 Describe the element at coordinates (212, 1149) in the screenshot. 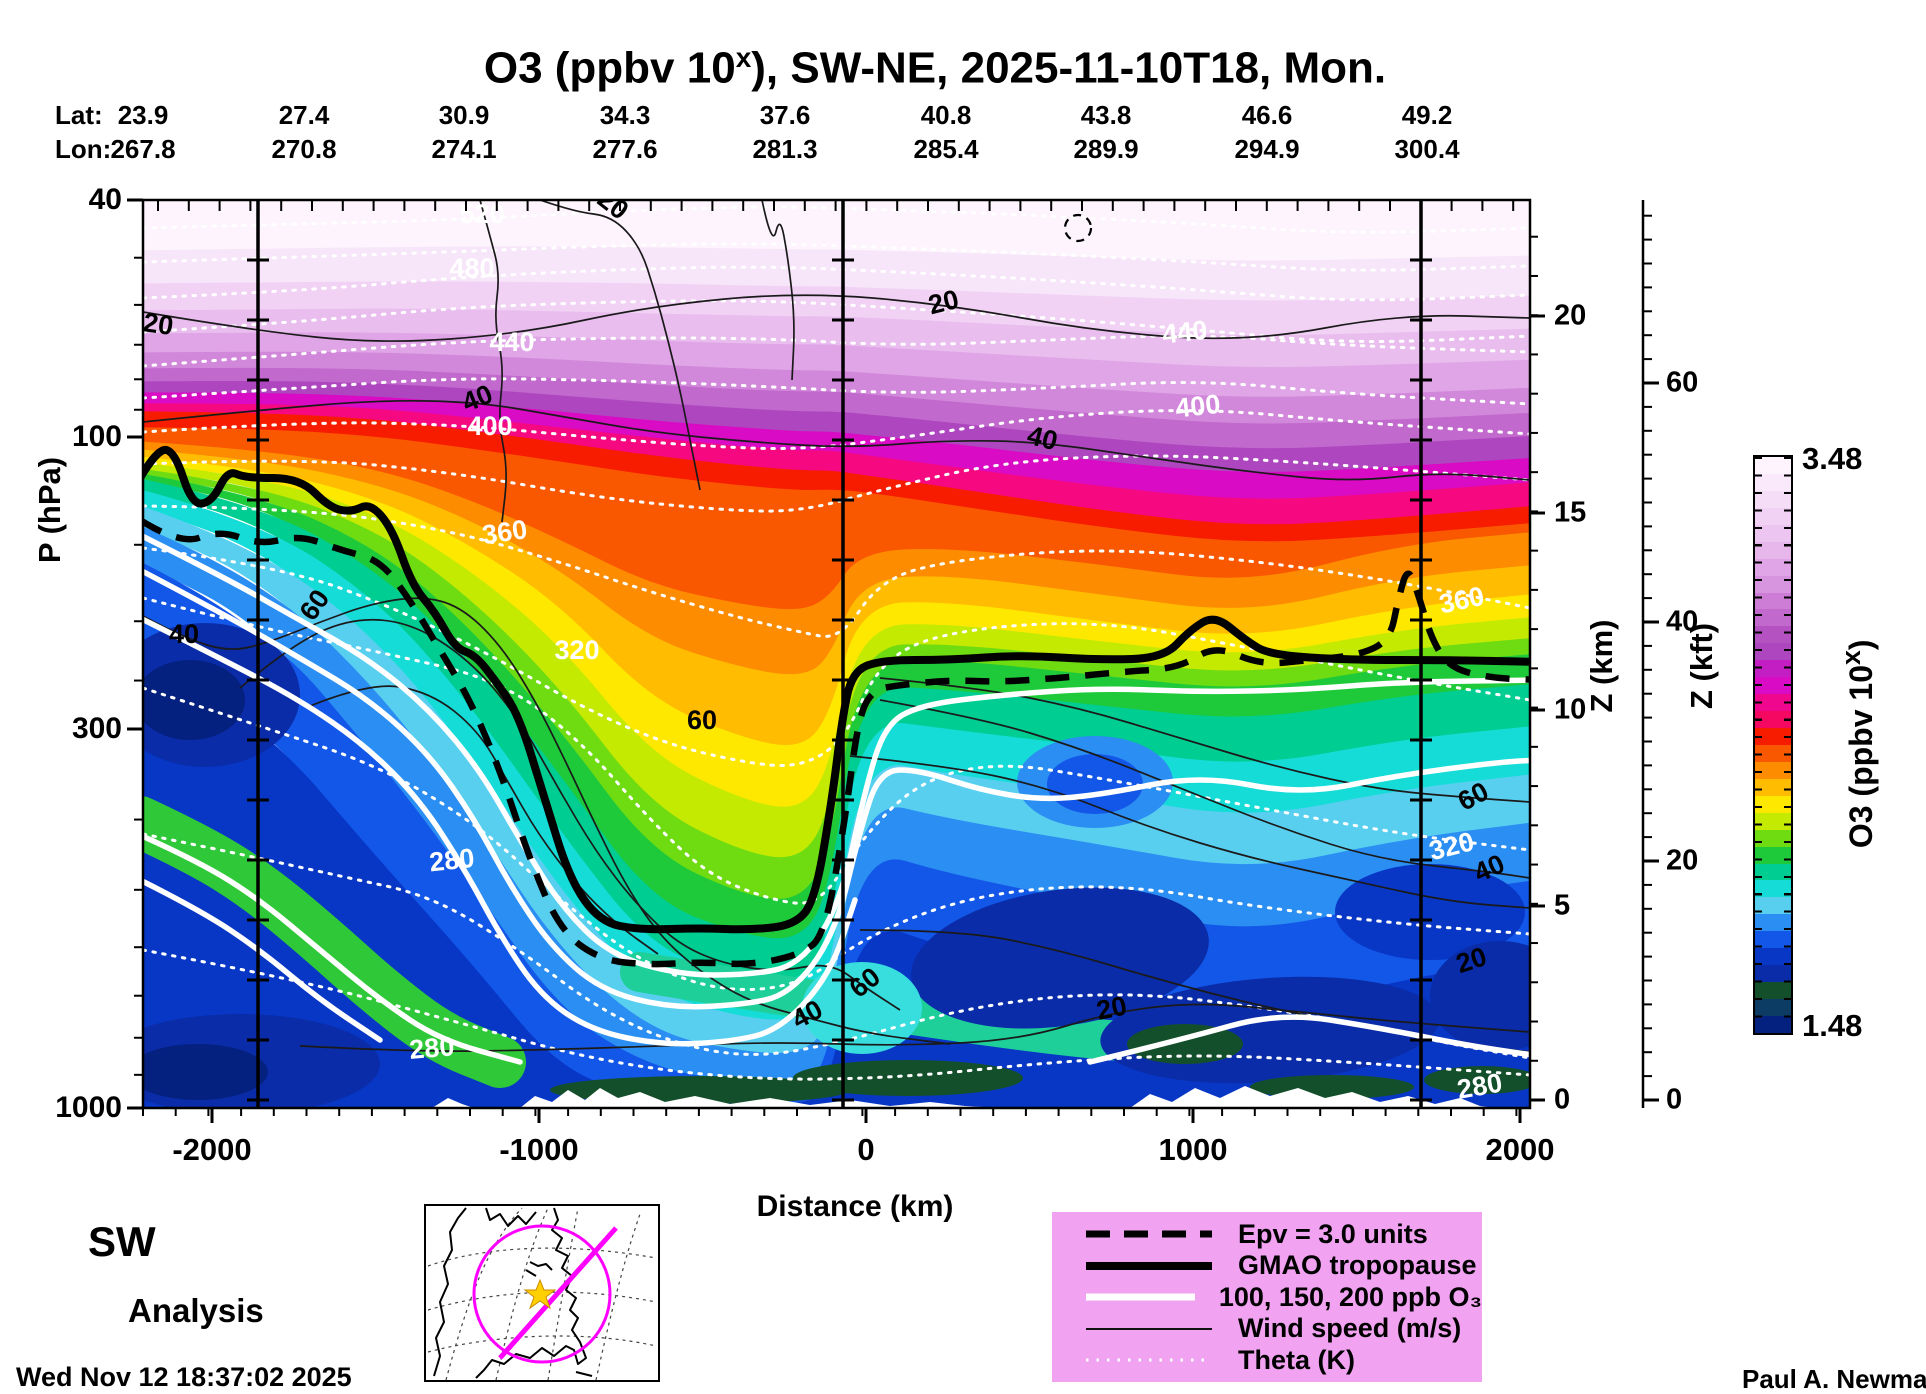

I see `distance-tick-label: -2000` at that location.